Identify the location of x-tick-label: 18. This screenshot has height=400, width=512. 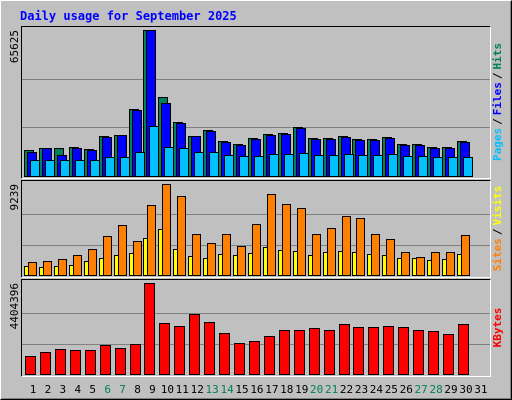
(286, 389).